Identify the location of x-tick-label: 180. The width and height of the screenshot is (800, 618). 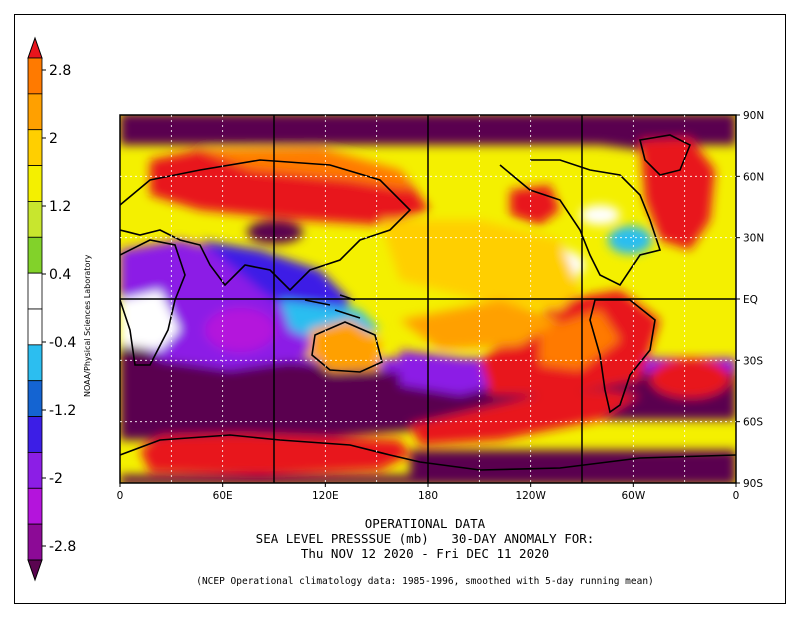
(428, 496).